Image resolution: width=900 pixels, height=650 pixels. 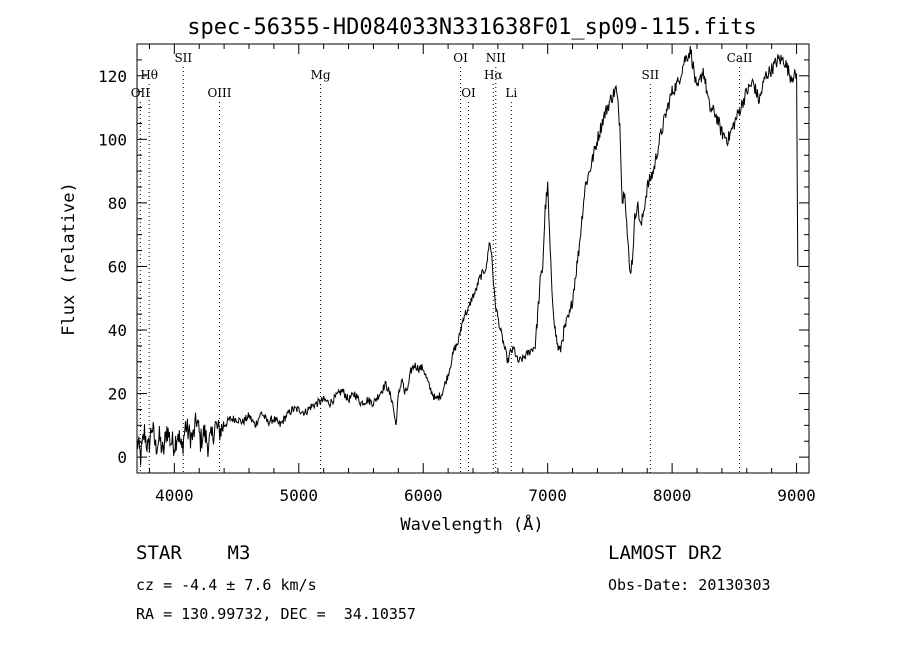 I want to click on y-axis-label: Flux (relative), so click(x=69, y=259).